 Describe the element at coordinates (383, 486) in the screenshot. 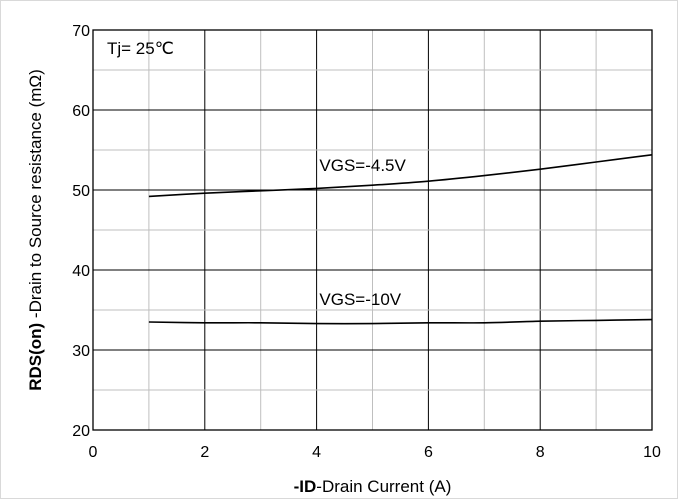

I see `x-axis-label-rest: -Drain Current (A)` at that location.